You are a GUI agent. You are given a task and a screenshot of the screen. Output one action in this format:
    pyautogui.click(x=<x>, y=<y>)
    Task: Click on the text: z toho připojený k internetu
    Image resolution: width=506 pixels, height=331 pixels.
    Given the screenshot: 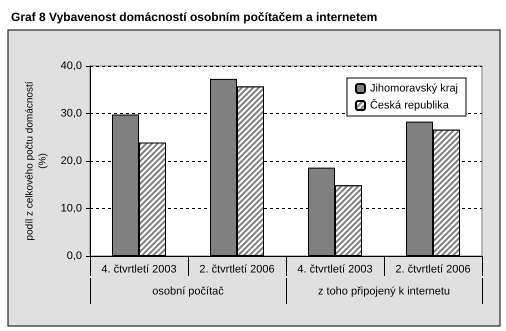 What is the action you would take?
    pyautogui.click(x=384, y=292)
    